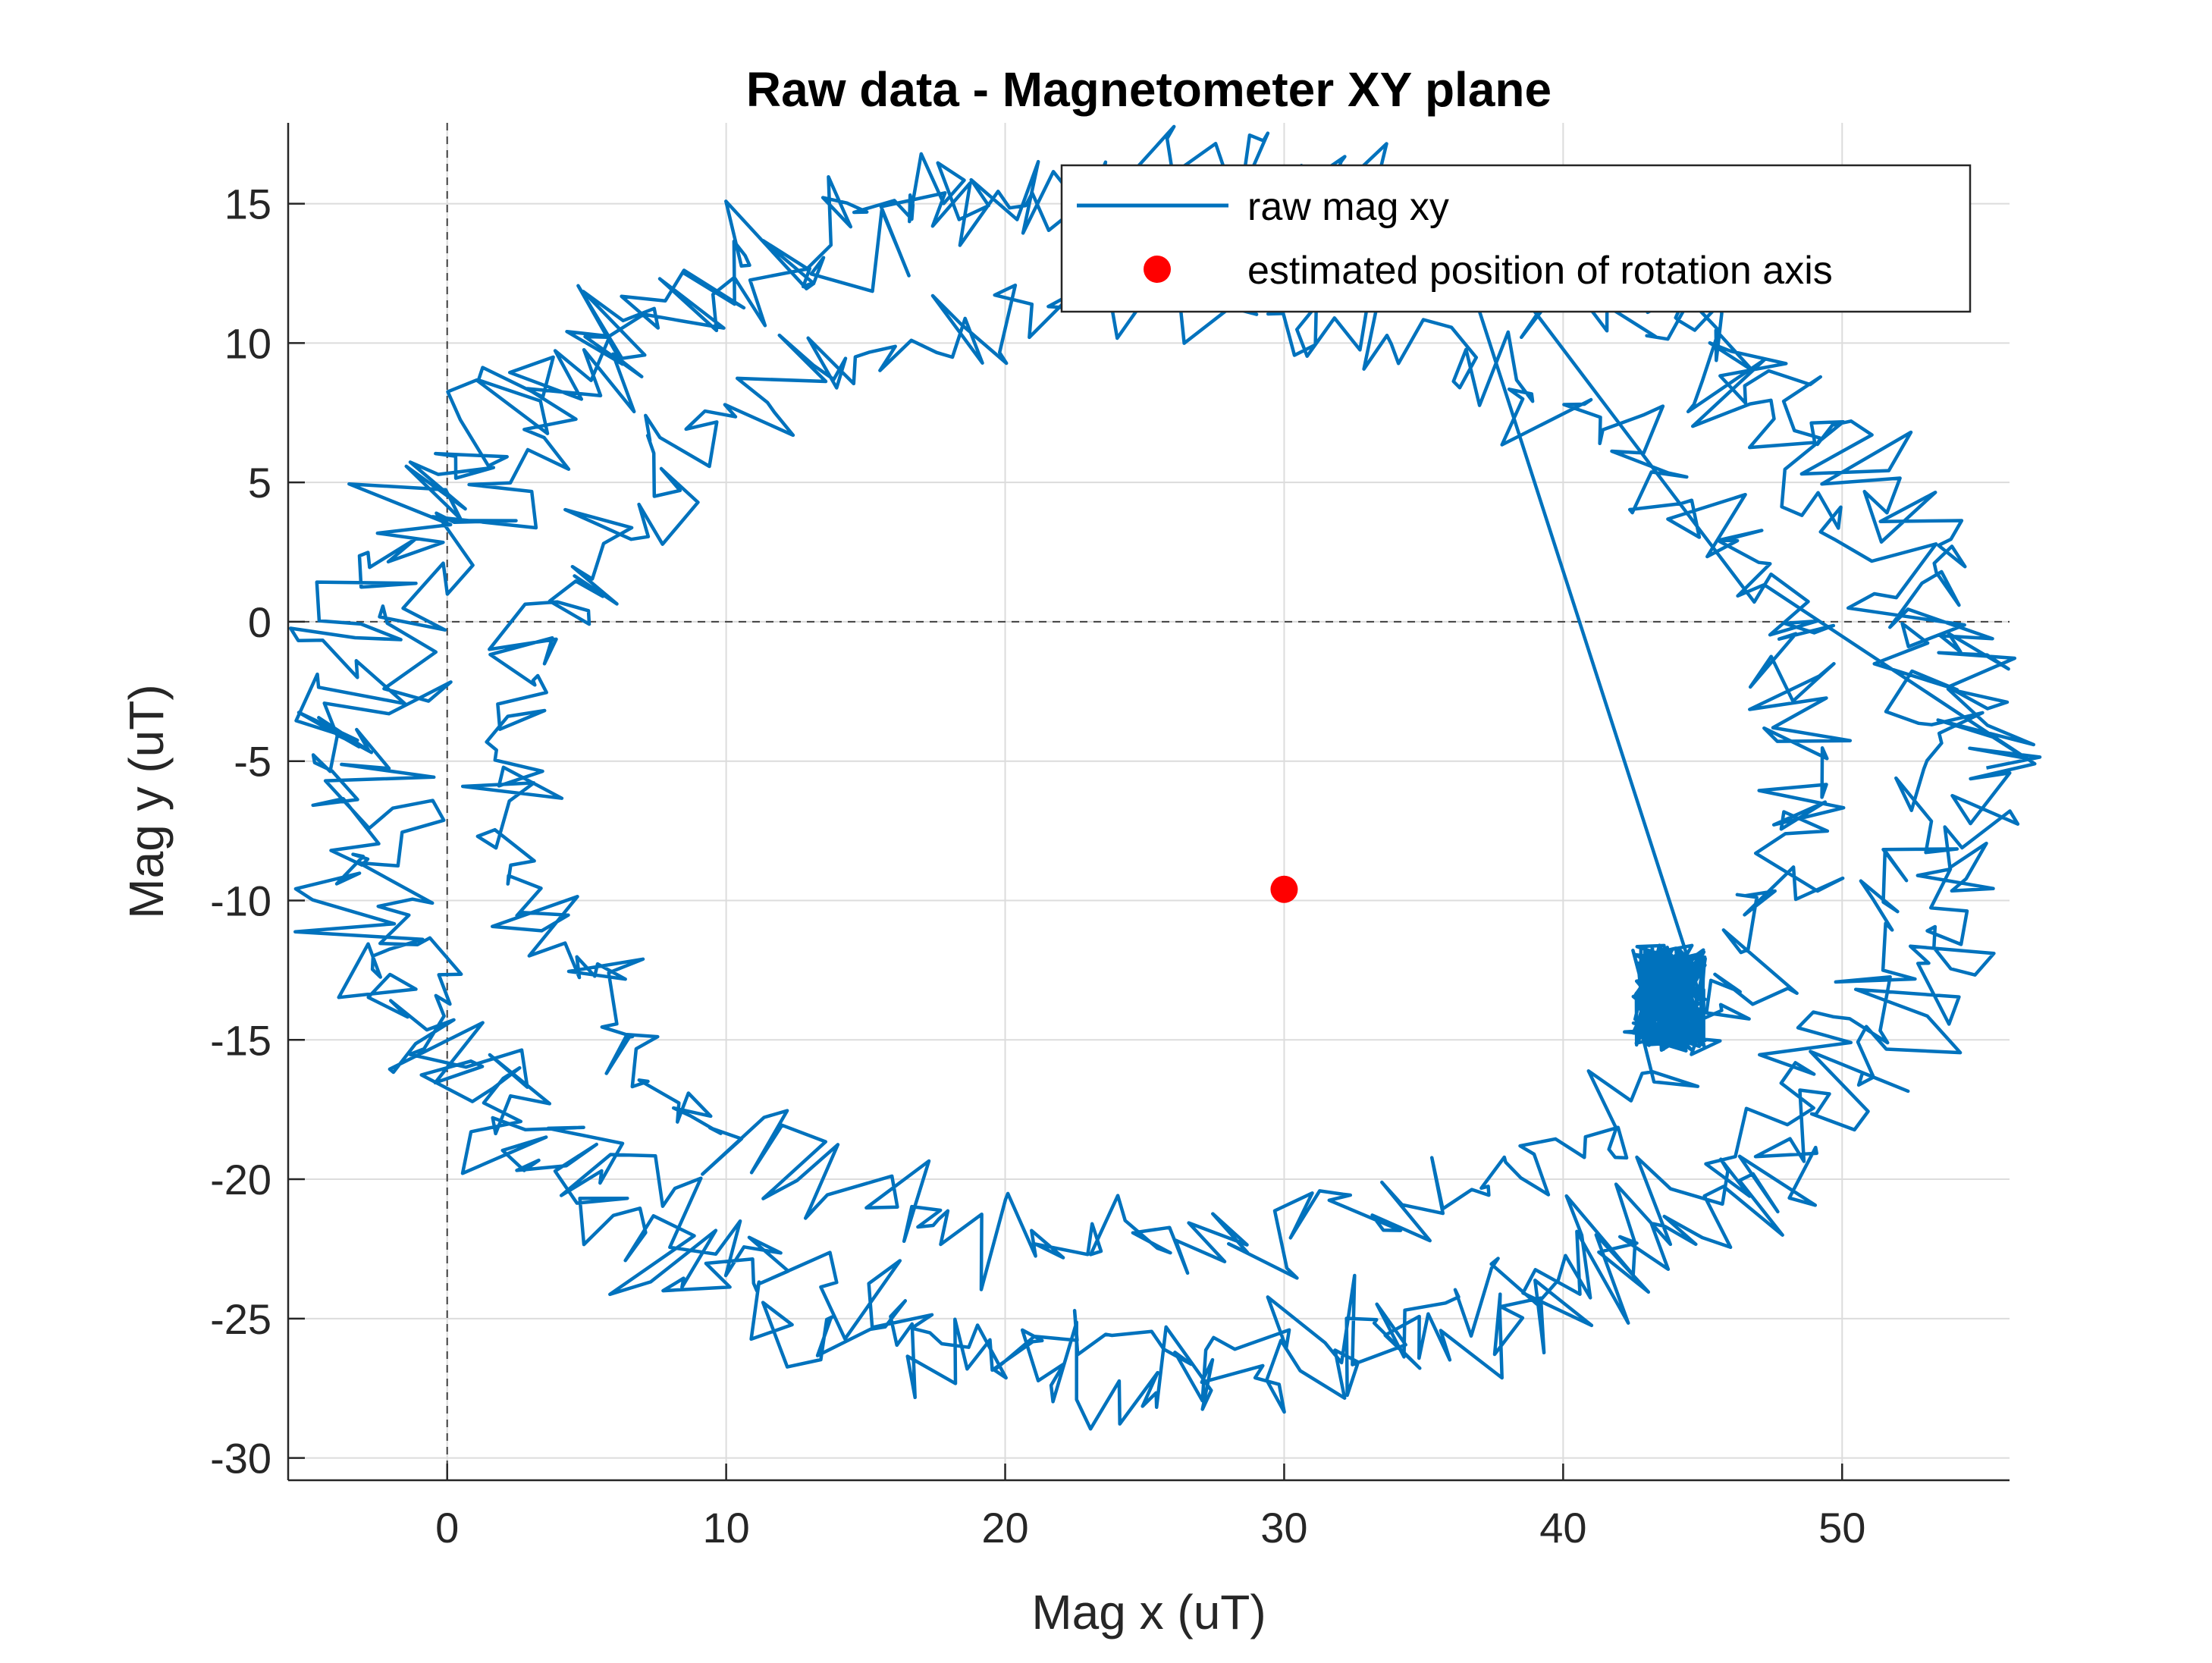 Image resolution: width=2212 pixels, height=1663 pixels. Describe the element at coordinates (259, 622) in the screenshot. I see `y-tick-label: 0` at that location.